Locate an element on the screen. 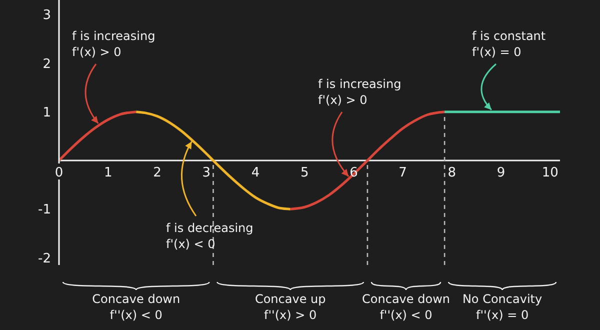 This screenshot has width=600, height=330. x-tick-label: 0 is located at coordinates (59, 172).